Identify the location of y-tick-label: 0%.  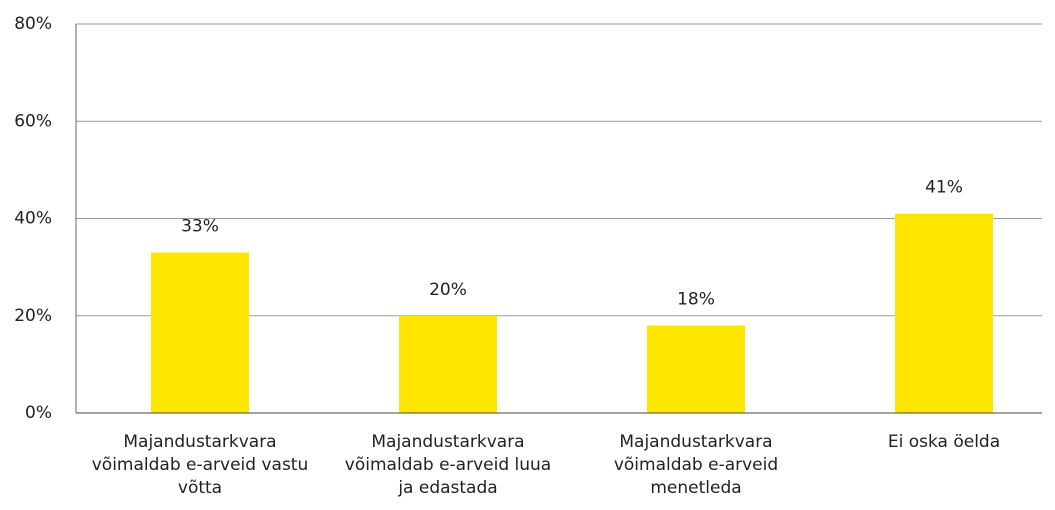
(38, 413).